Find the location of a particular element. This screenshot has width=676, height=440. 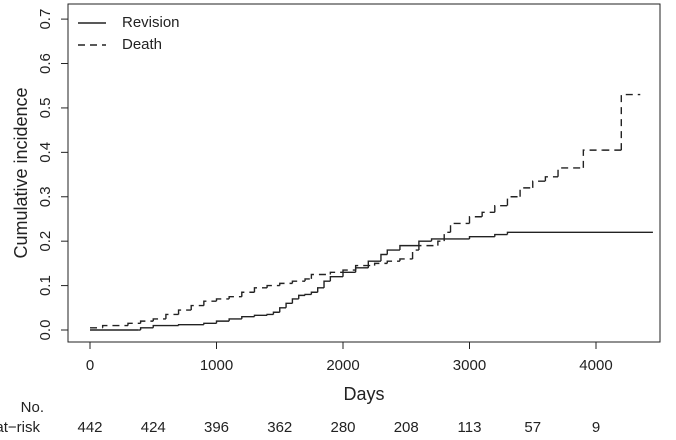

at-risk-label: No. is located at coordinates (32, 407).